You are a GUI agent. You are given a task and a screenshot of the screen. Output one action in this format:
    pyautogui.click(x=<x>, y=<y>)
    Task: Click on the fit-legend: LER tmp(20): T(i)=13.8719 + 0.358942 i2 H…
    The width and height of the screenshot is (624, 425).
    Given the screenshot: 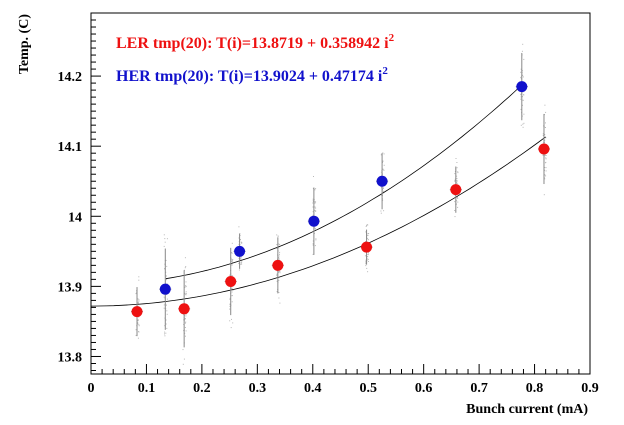 What is the action you would take?
    pyautogui.click(x=255, y=58)
    